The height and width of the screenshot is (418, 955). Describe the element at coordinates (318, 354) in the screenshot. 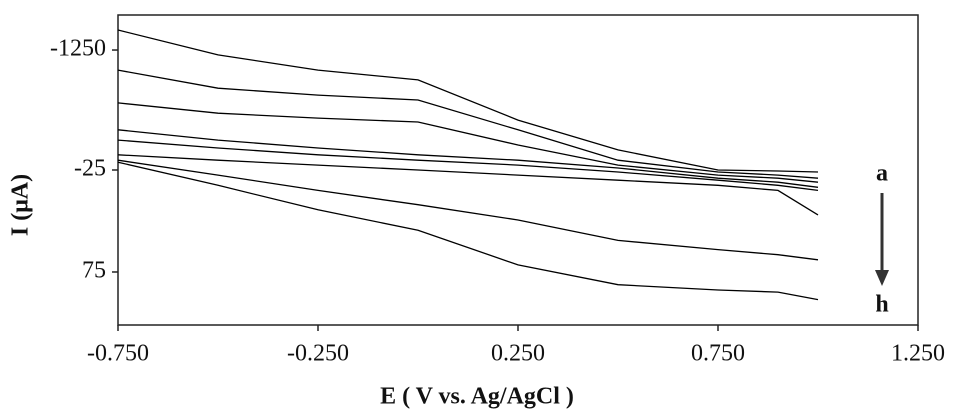

I see `x-tick-label: -0.250` at that location.